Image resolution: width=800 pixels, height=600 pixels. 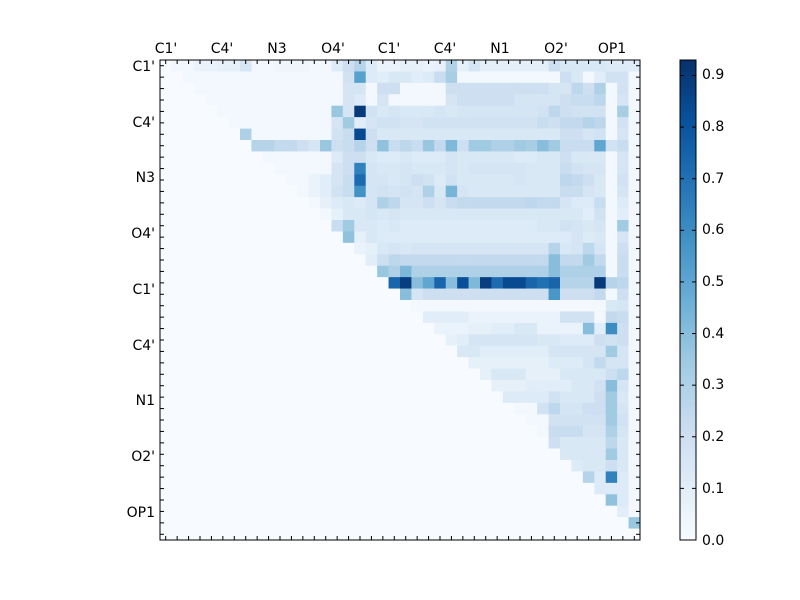 I want to click on x-tick-label-n3: N3, so click(x=276, y=49).